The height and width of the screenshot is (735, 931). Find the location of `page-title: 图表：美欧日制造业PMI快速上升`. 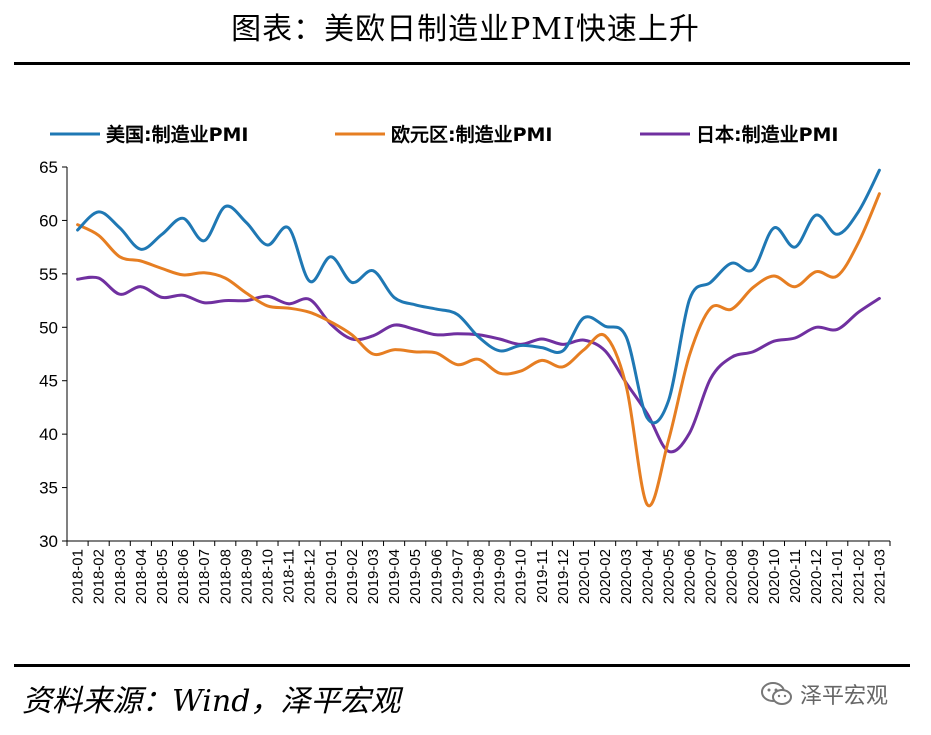

page-title: 图表：美欧日制造业PMI快速上升 is located at coordinates (465, 29).